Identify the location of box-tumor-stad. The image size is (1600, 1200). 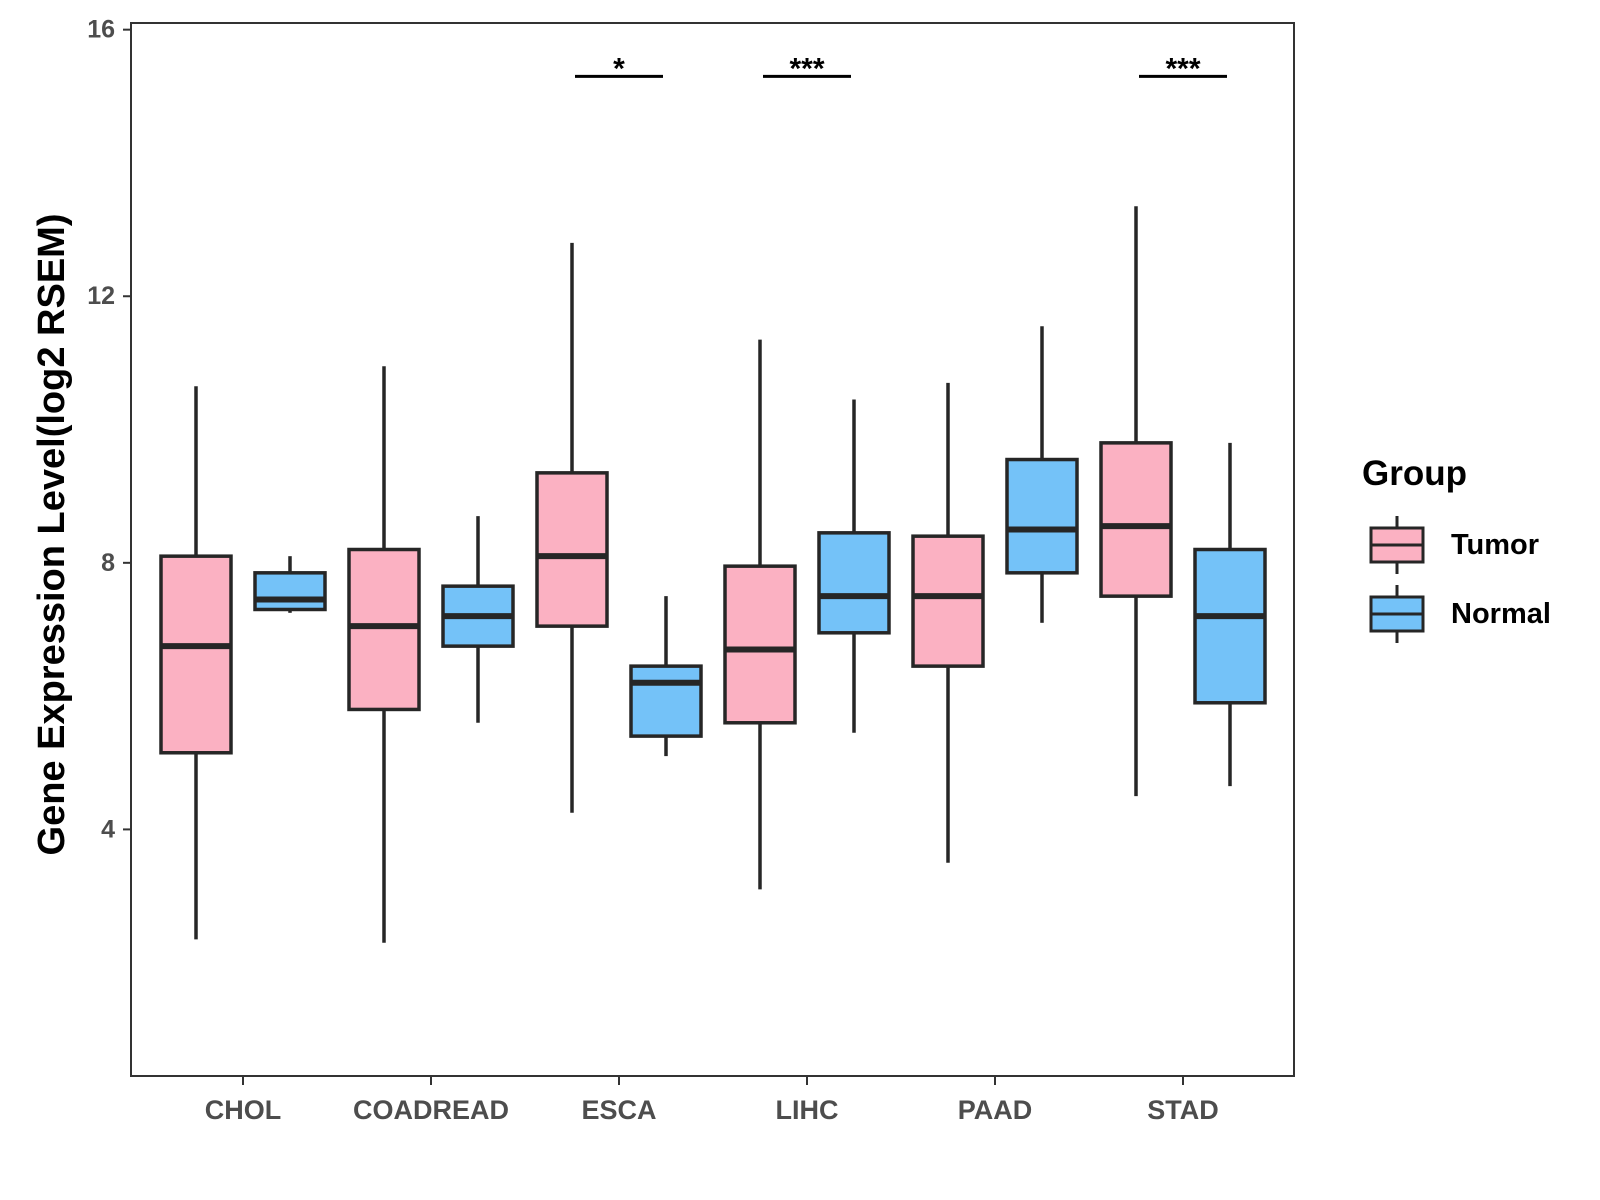
(1136, 501).